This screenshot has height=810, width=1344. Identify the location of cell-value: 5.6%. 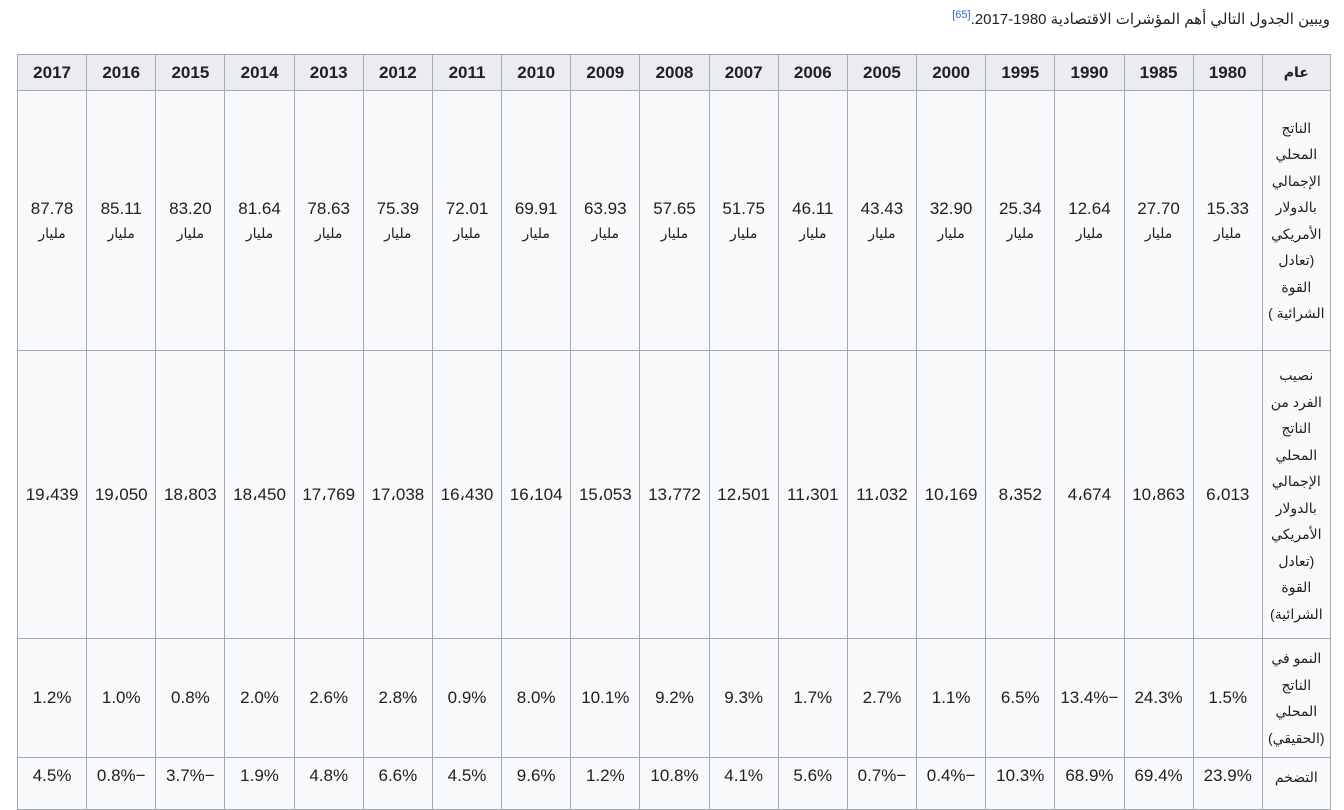
(813, 775).